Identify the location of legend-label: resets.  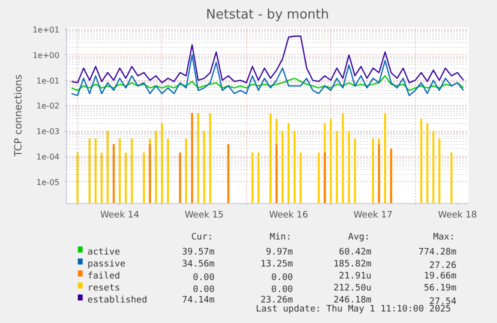
(104, 289).